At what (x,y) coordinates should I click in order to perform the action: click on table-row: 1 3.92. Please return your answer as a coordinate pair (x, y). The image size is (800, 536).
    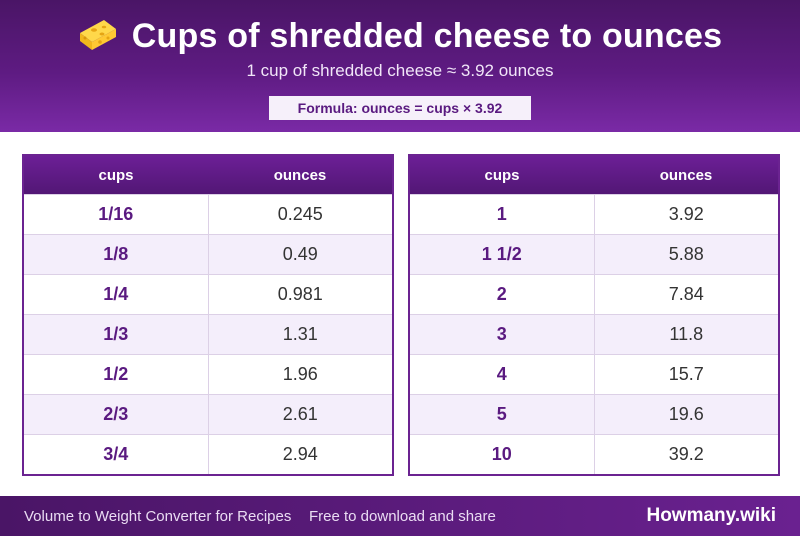
    Looking at the image, I should click on (594, 214).